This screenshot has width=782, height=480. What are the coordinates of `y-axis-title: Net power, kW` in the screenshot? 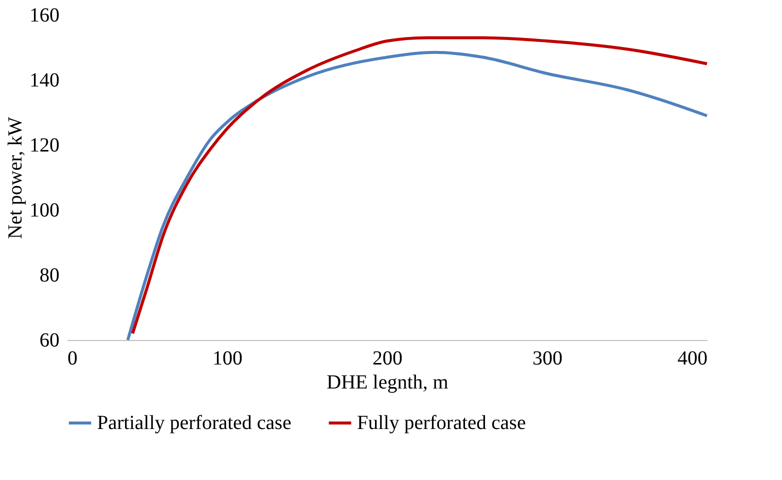 It's located at (15, 177).